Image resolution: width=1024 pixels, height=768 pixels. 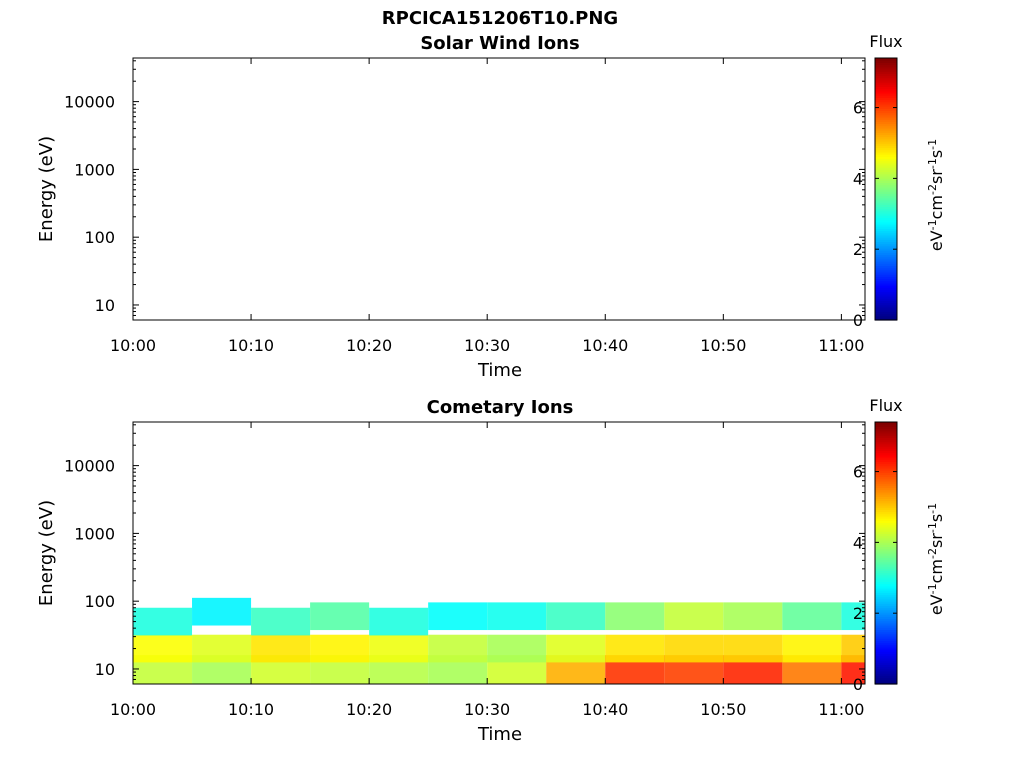 I want to click on colorbar-units-part: -2, so click(x=932, y=553).